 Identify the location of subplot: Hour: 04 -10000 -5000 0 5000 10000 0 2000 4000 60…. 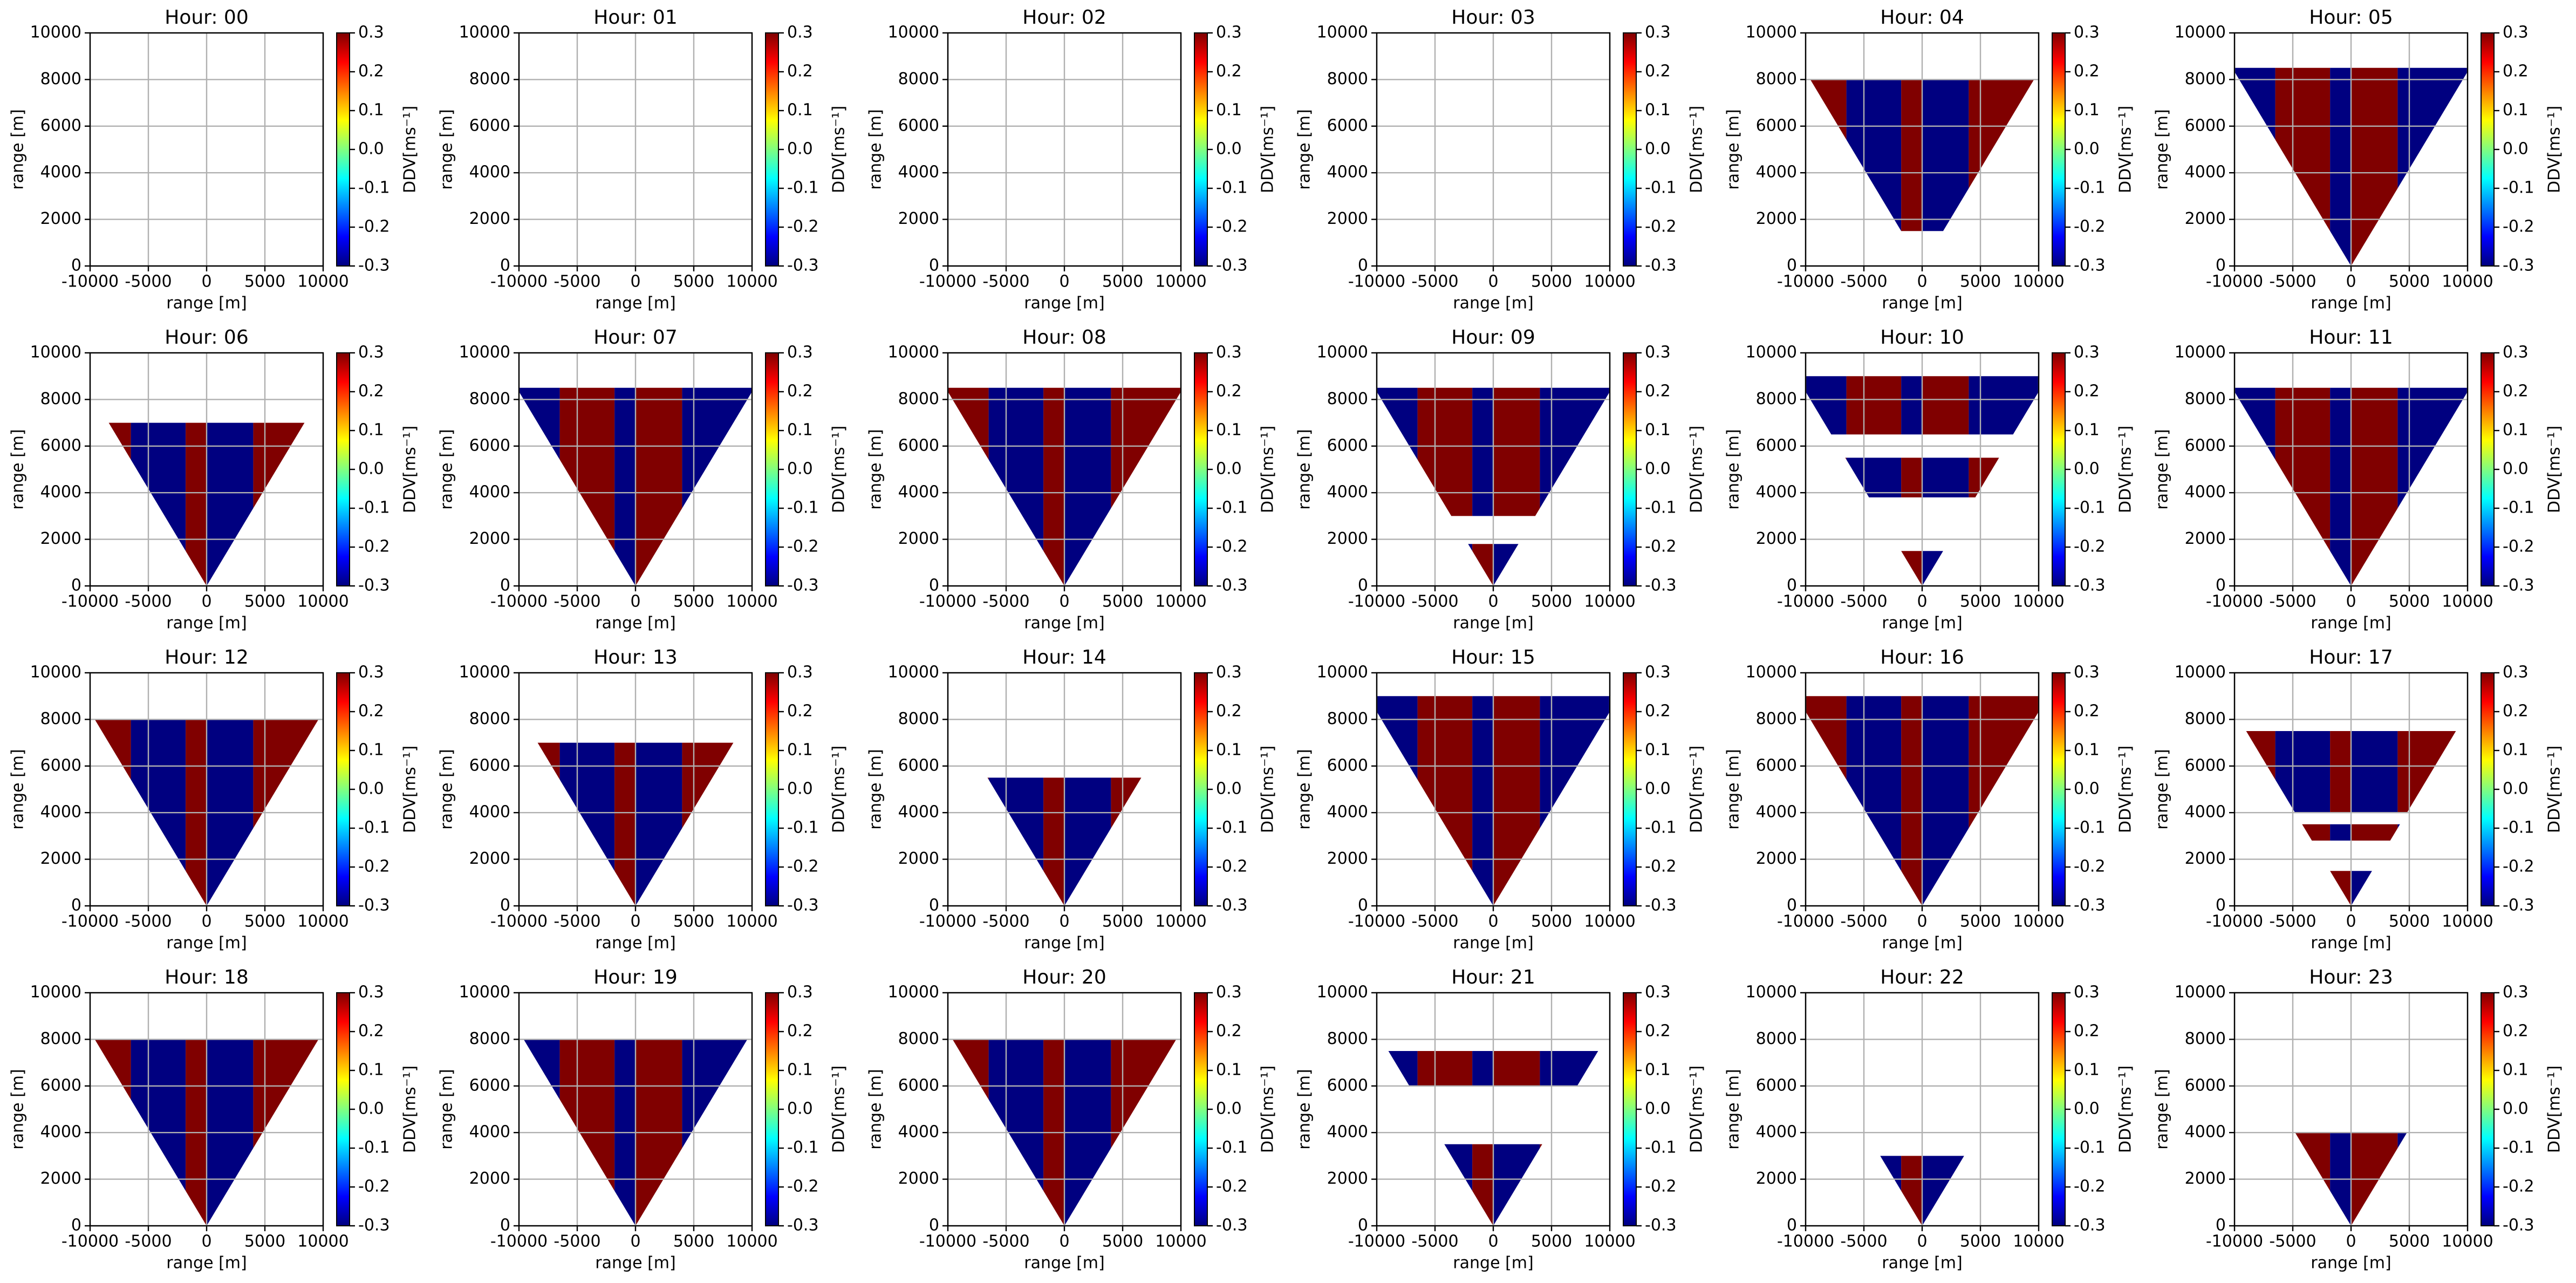
(1929, 159).